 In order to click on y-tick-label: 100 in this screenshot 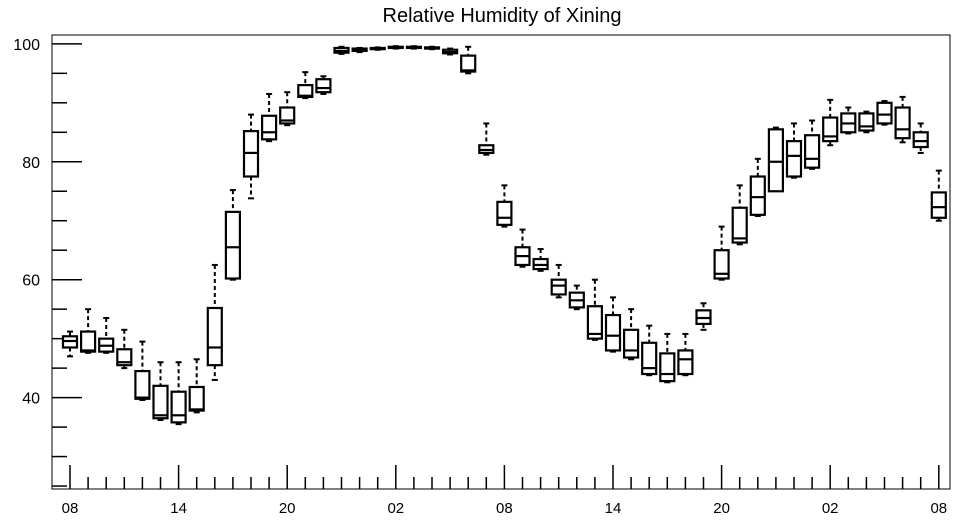, I will do `click(26, 45)`.